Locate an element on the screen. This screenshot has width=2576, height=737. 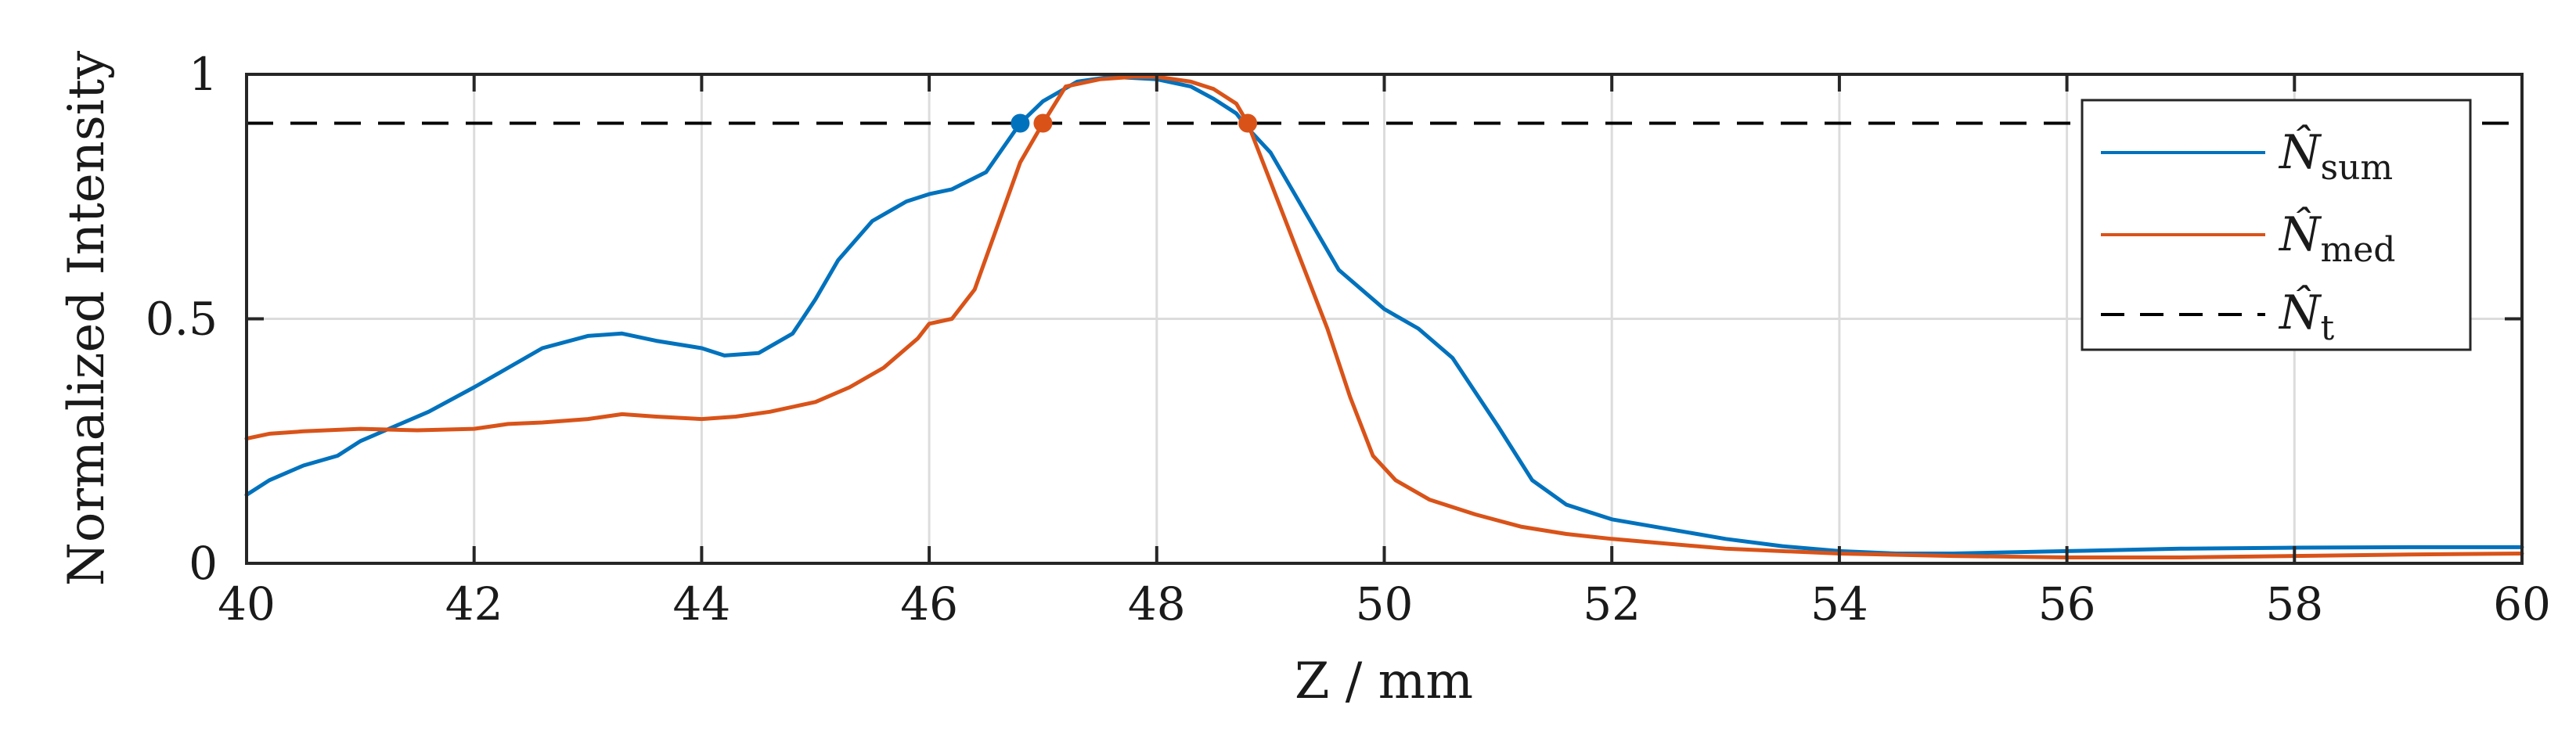
legend-symbol-threshold: N̂ is located at coordinates (2300, 312).